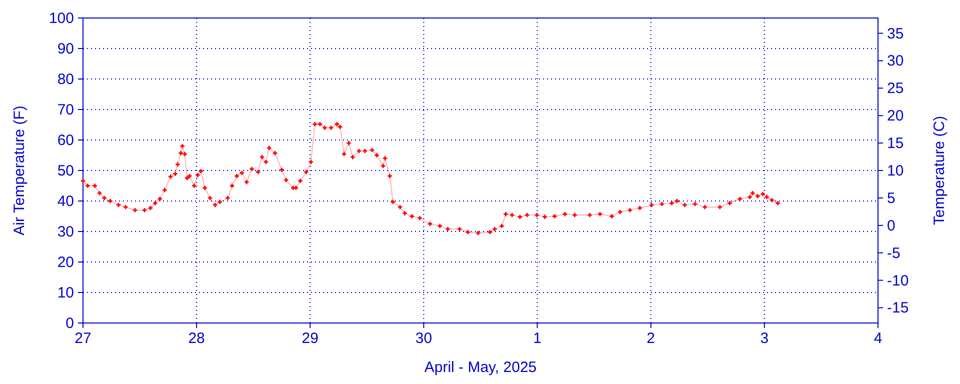 The height and width of the screenshot is (384, 960). What do you see at coordinates (895, 33) in the screenshot?
I see `y2-tick-label: 35` at bounding box center [895, 33].